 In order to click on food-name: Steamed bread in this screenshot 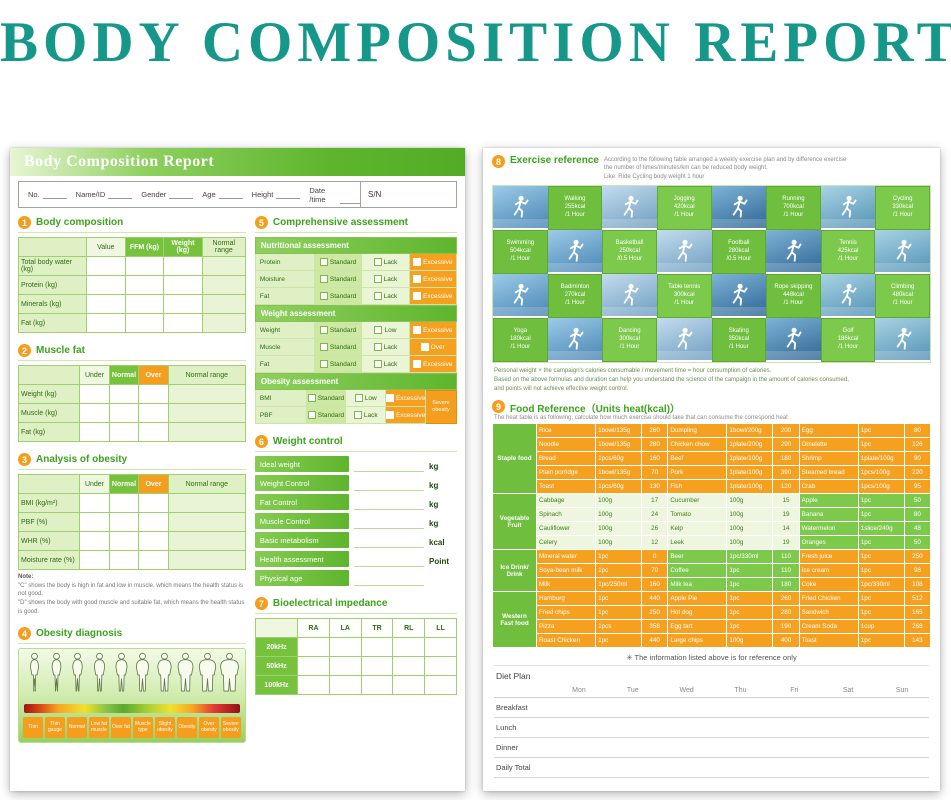, I will do `click(828, 473)`.